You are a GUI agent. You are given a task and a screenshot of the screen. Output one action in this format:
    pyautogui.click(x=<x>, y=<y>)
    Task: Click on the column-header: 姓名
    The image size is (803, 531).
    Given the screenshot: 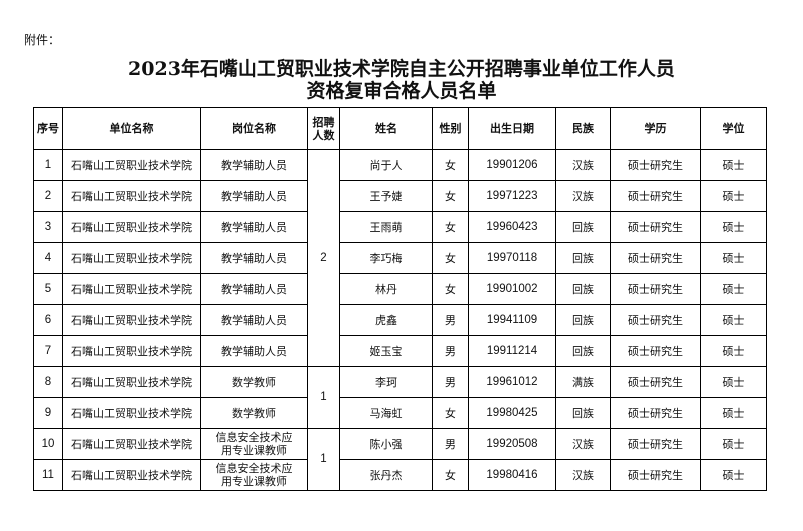 What is the action you would take?
    pyautogui.click(x=386, y=128)
    